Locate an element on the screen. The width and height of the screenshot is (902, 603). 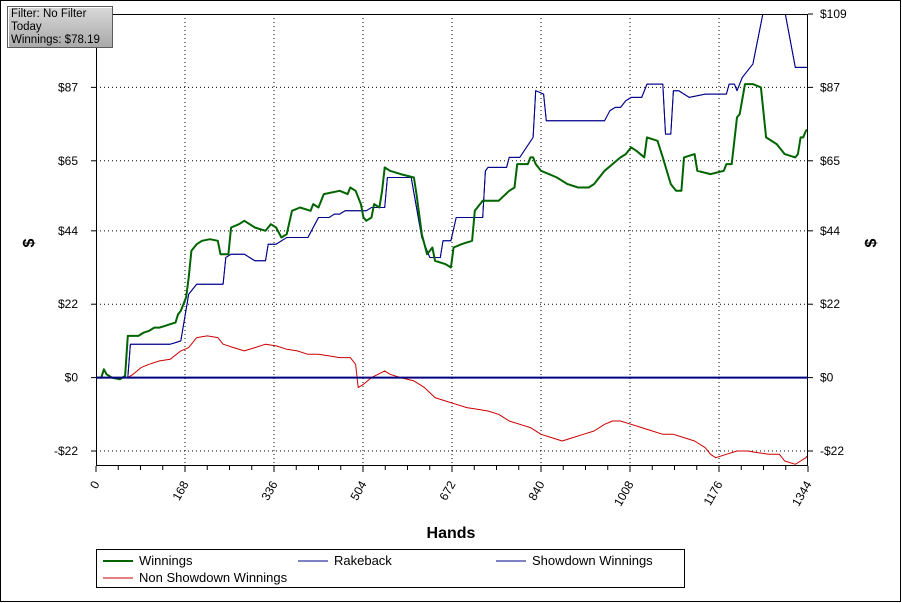
legend-label-non-showdown-winnings: Non Showdown Winnings is located at coordinates (213, 577).